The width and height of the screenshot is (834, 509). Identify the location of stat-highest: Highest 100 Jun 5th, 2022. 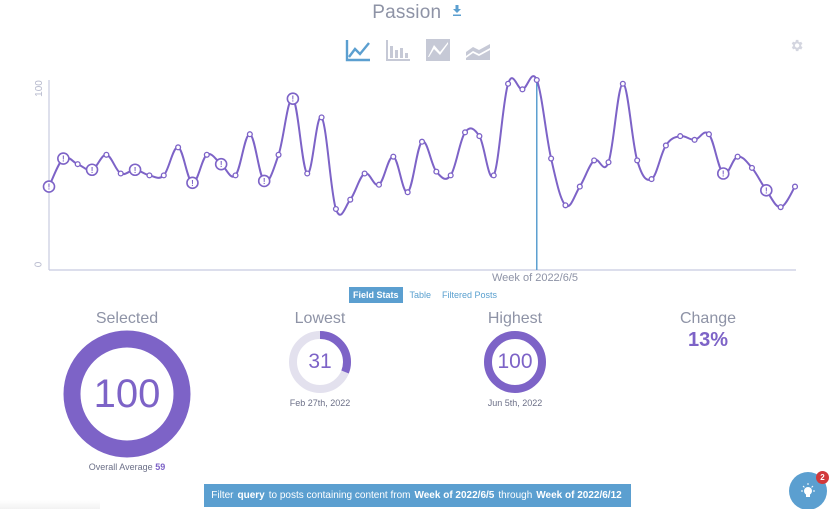
(515, 359).